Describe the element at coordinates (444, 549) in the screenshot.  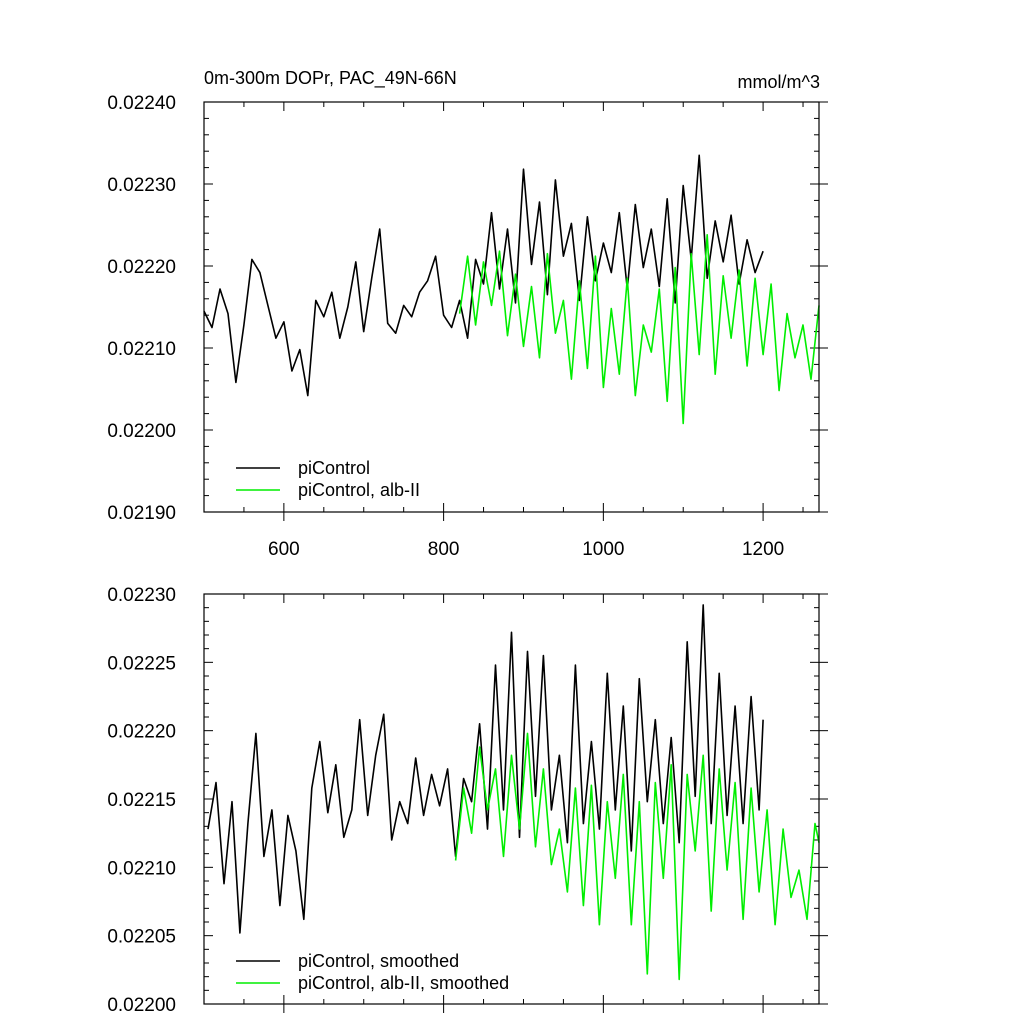
I see `top-xtick-label: 800` at that location.